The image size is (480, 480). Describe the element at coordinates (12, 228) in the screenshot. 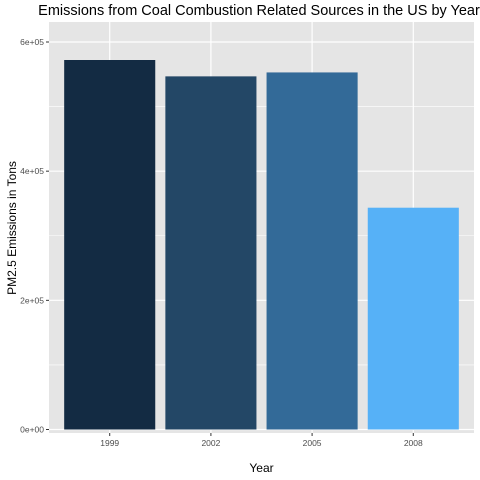

I see `y-axis-title: PM2.5 Emissions in Tons` at that location.